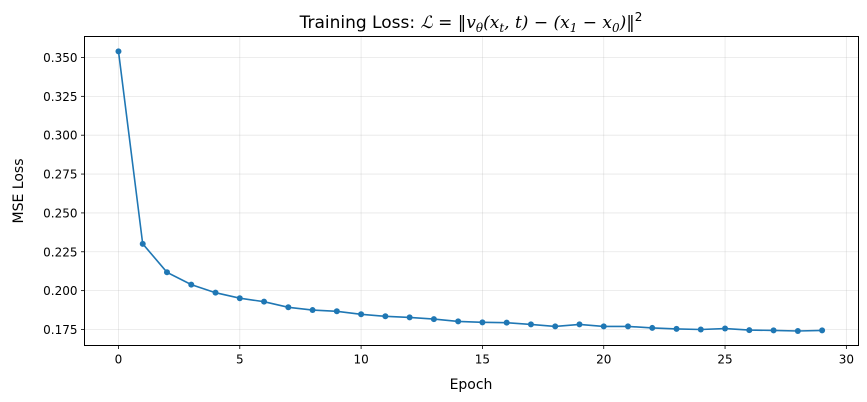 This screenshot has height=402, width=867. I want to click on title-segment: t, so click(501, 28).